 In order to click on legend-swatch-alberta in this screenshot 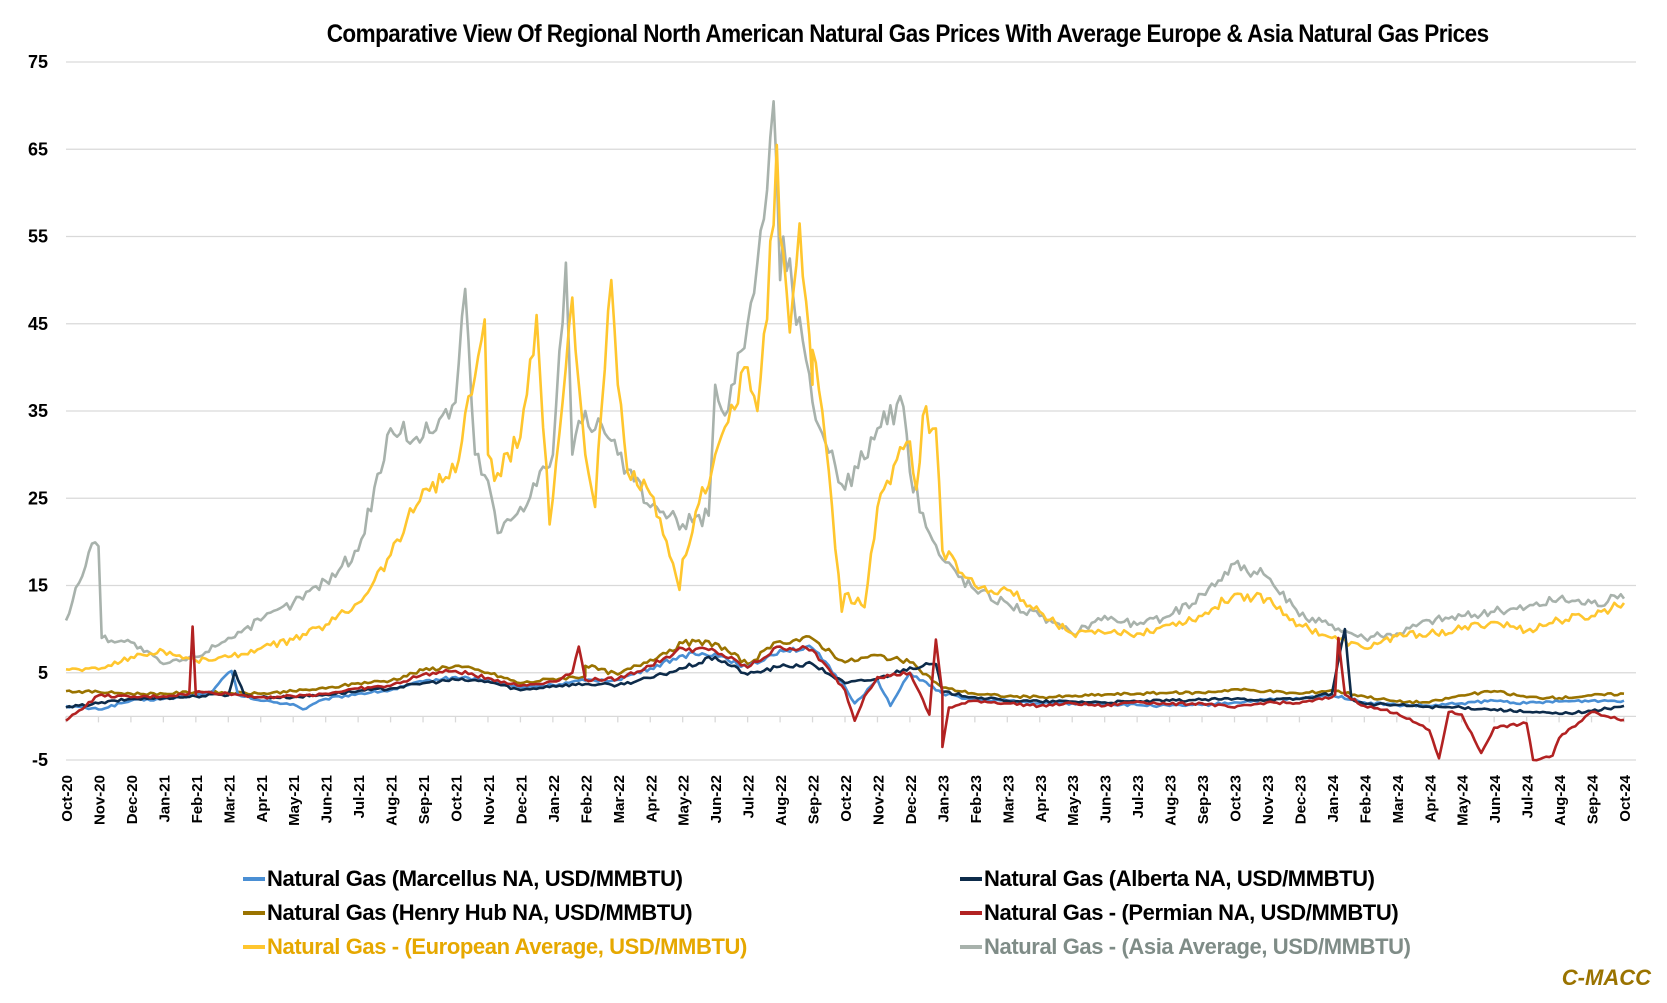, I will do `click(971, 879)`.